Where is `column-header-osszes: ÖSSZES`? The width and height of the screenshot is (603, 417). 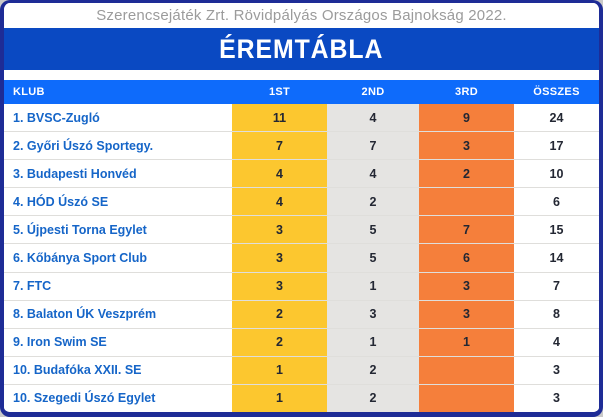 column-header-osszes: ÖSSZES is located at coordinates (556, 92).